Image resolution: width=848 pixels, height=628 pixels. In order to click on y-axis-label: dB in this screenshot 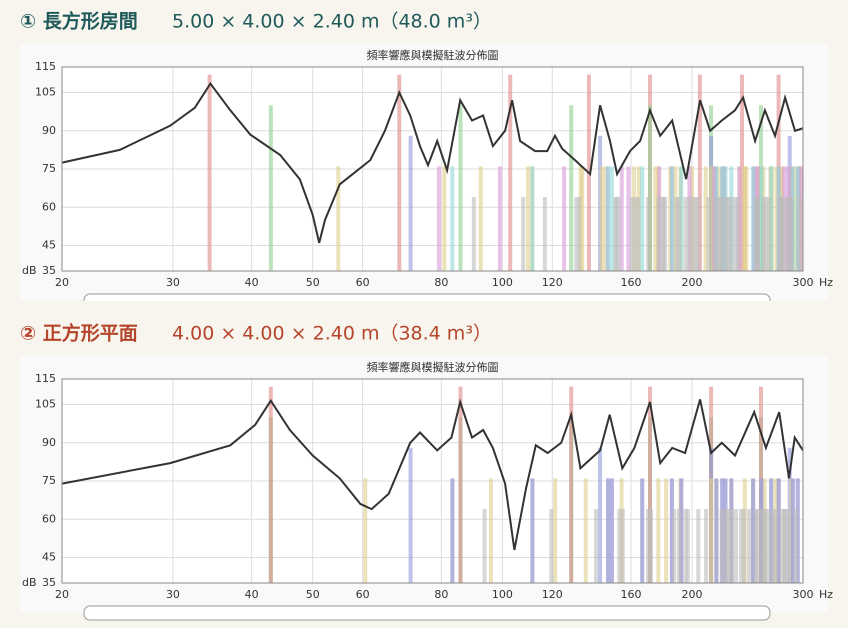, I will do `click(29, 582)`.